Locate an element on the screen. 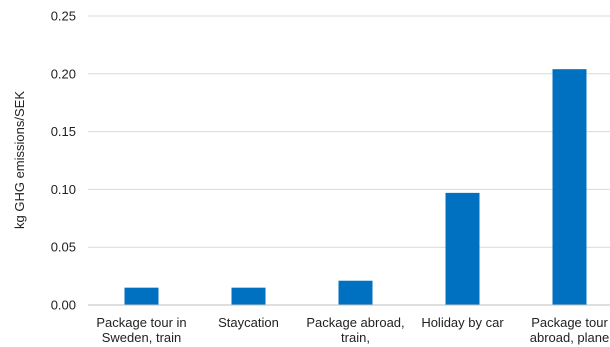 The image size is (610, 347). y-axis-title: kg GHG emissions/SEK is located at coordinates (19, 160).